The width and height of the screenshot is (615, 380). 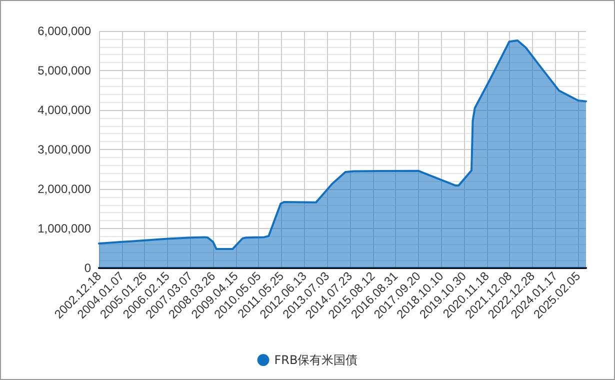 What do you see at coordinates (316, 360) in the screenshot?
I see `legend-label: FRB保有米国債` at bounding box center [316, 360].